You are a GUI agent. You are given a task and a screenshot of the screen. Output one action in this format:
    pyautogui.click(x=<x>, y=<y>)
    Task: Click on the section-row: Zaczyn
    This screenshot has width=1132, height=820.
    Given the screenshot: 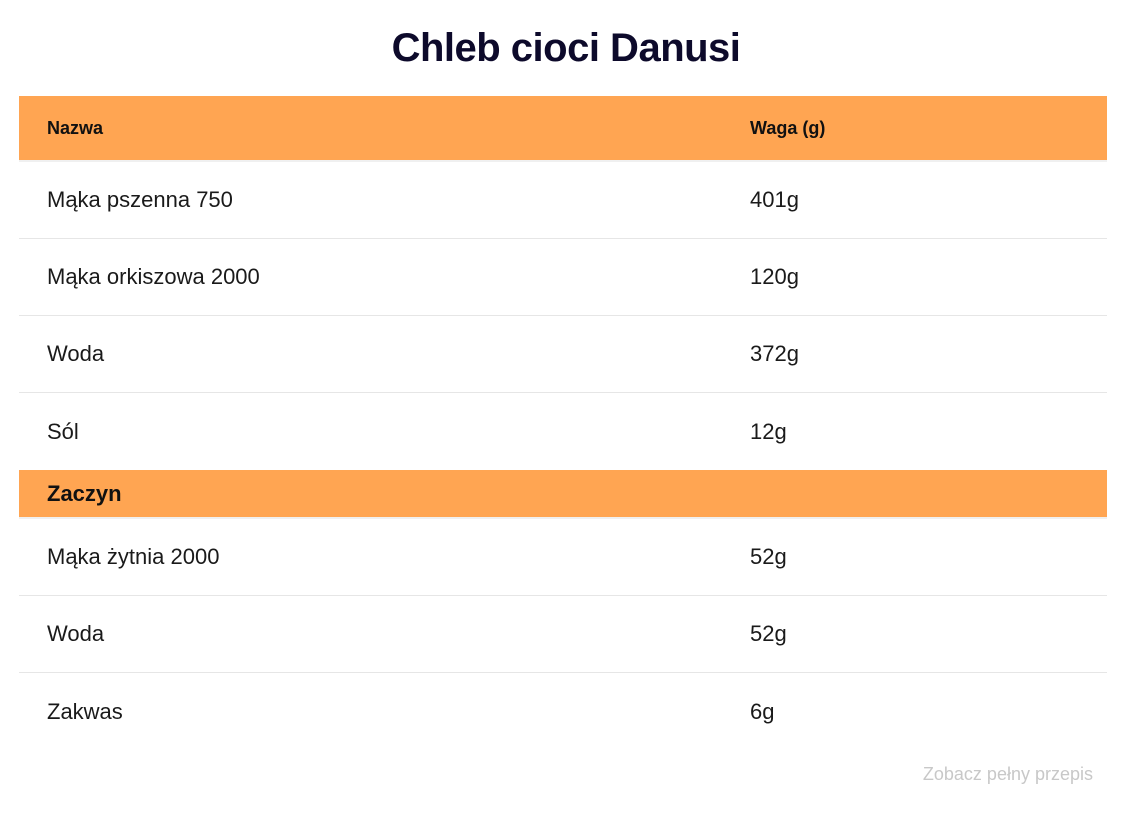 What is the action you would take?
    pyautogui.click(x=563, y=494)
    